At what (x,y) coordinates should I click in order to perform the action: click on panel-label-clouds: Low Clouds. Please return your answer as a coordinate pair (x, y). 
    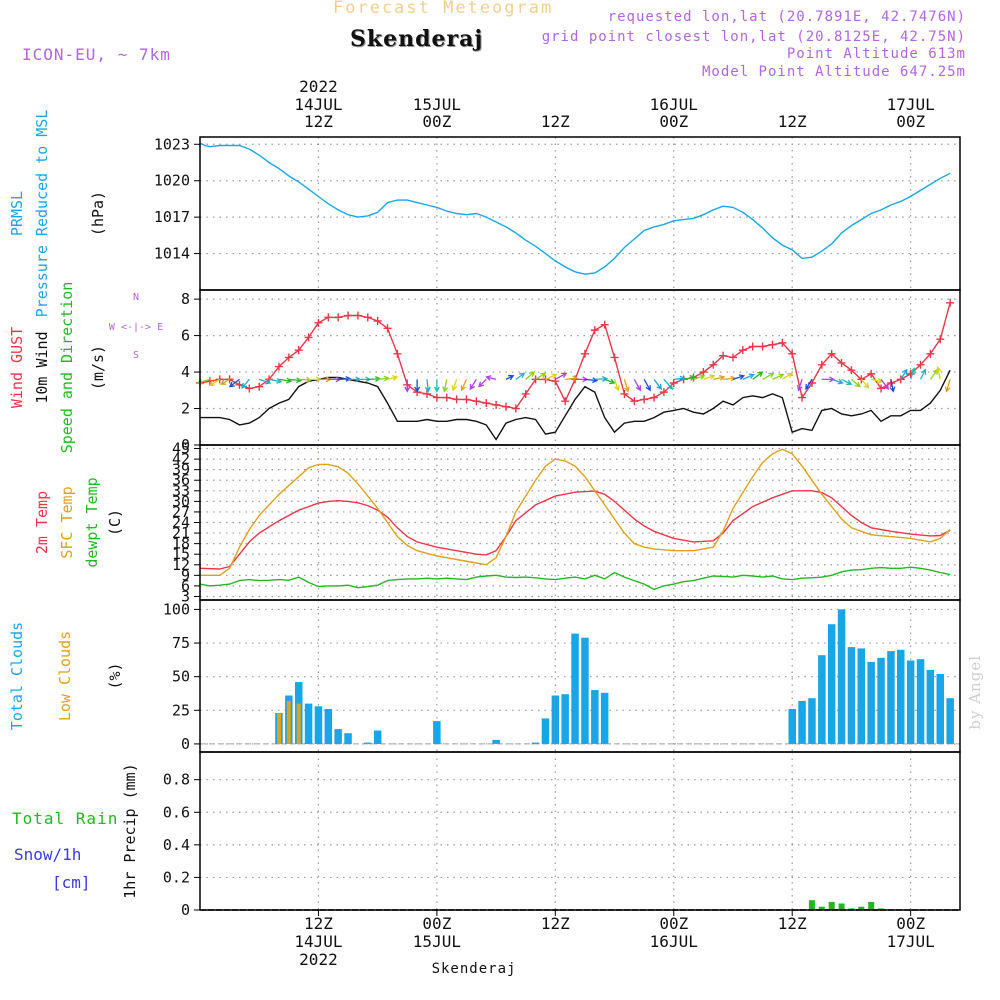
    Looking at the image, I should click on (65, 676).